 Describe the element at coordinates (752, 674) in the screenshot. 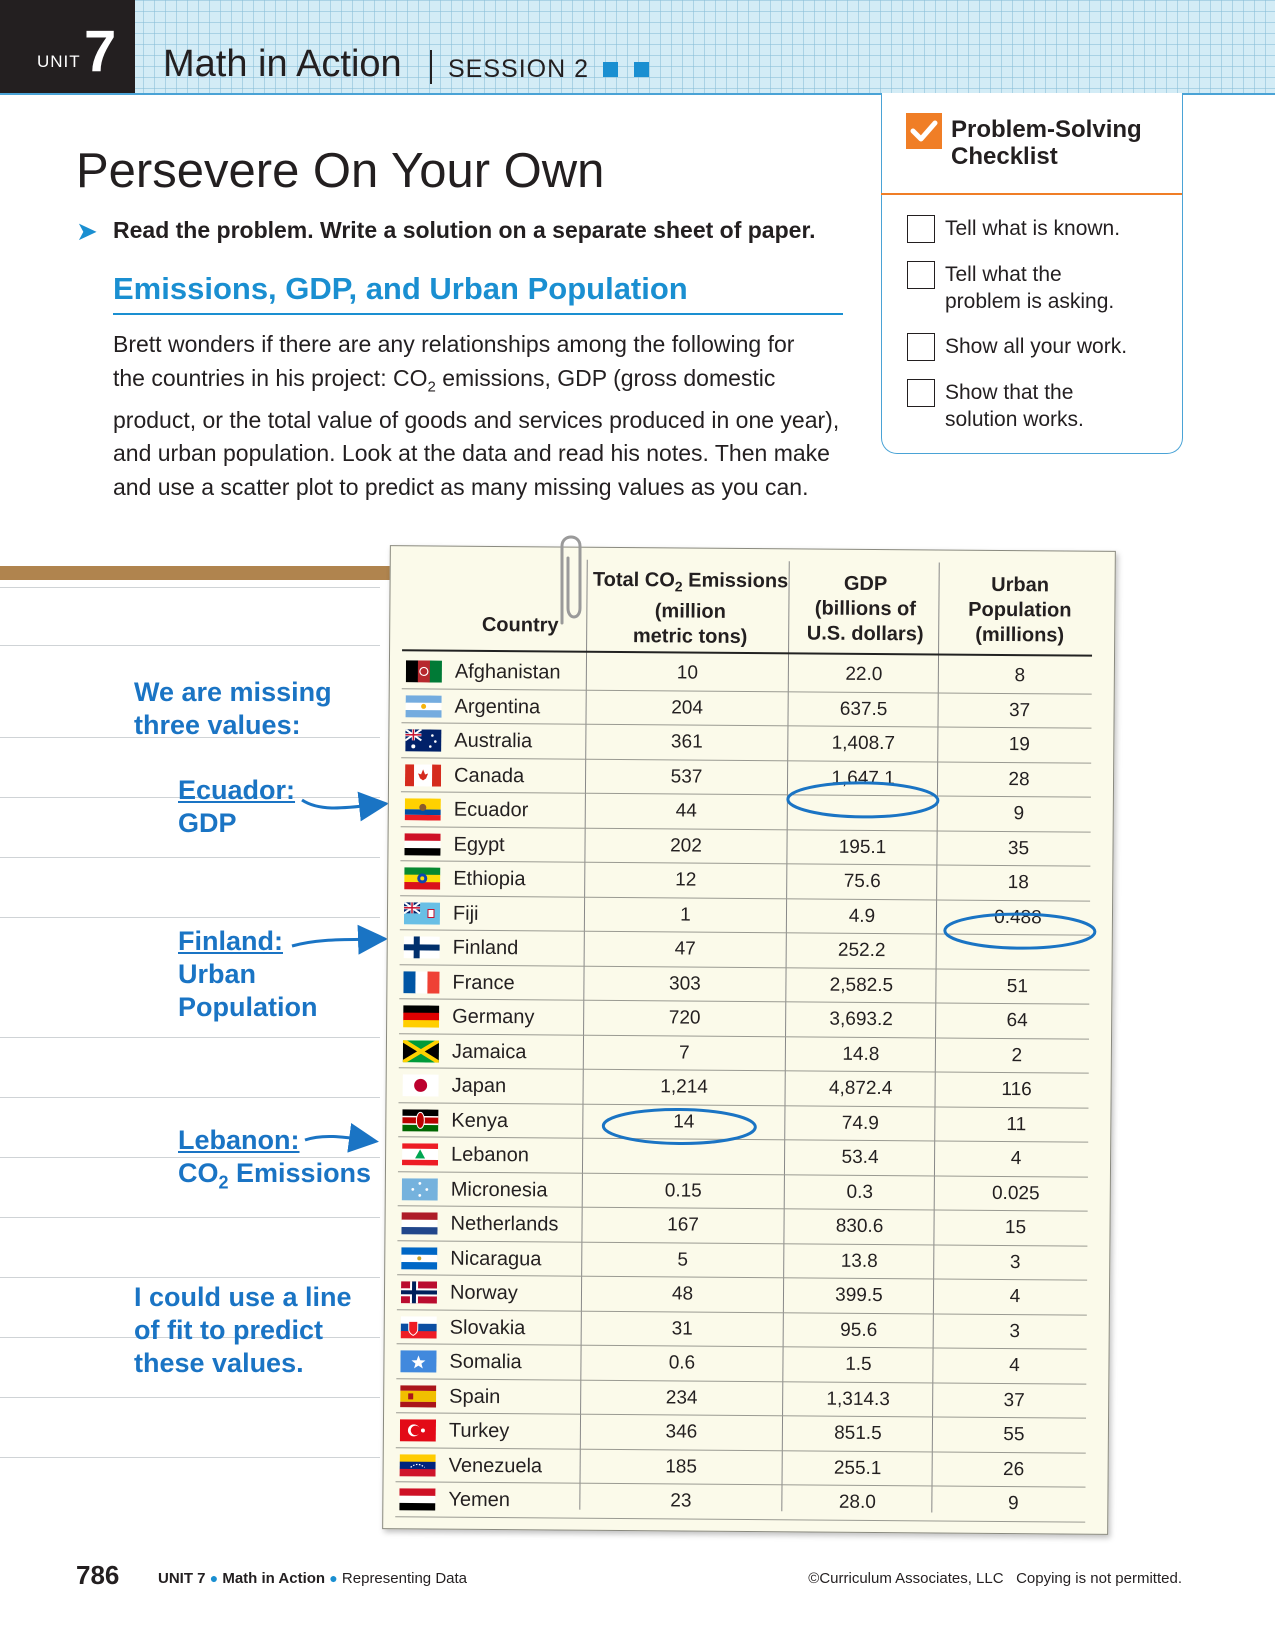

I see `table-row: Afghanistan 10 22.0 8` at that location.